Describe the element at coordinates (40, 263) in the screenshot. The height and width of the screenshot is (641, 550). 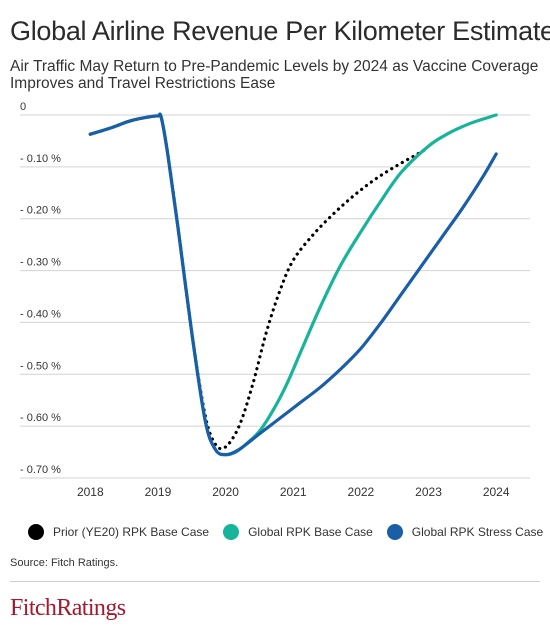
I see `y-tick-label: - 0.30 %` at that location.